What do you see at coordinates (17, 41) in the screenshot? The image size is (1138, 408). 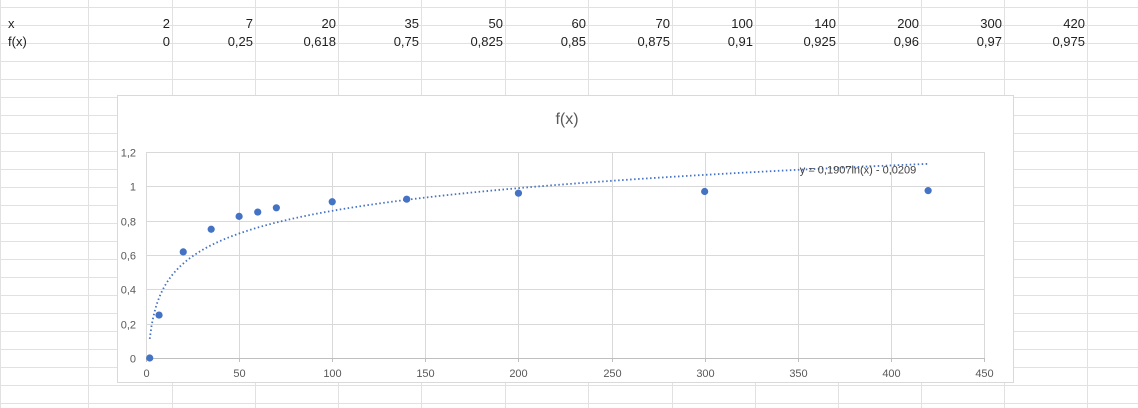 I see `row-label-fx: f(x)` at bounding box center [17, 41].